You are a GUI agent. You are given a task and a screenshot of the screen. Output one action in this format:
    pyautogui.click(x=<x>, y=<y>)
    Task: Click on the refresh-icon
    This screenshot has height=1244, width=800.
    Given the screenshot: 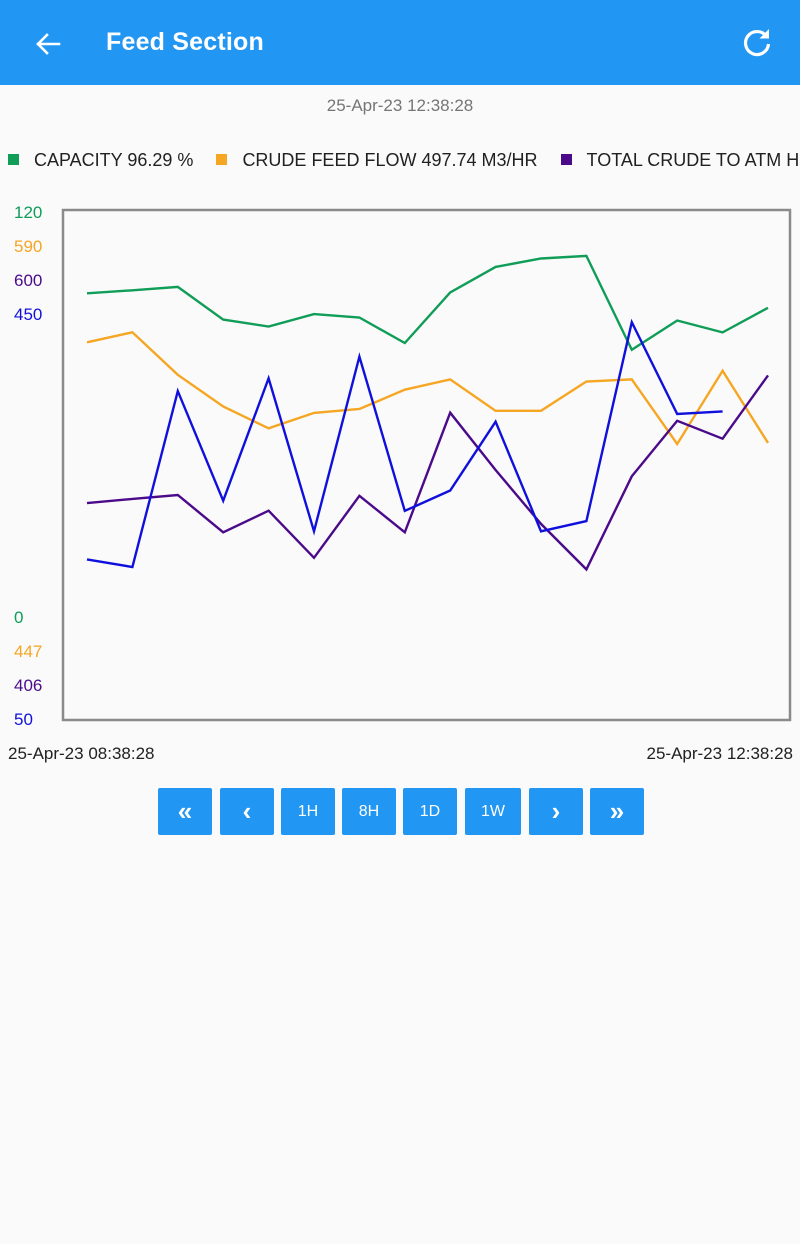 What is the action you would take?
    pyautogui.click(x=757, y=43)
    